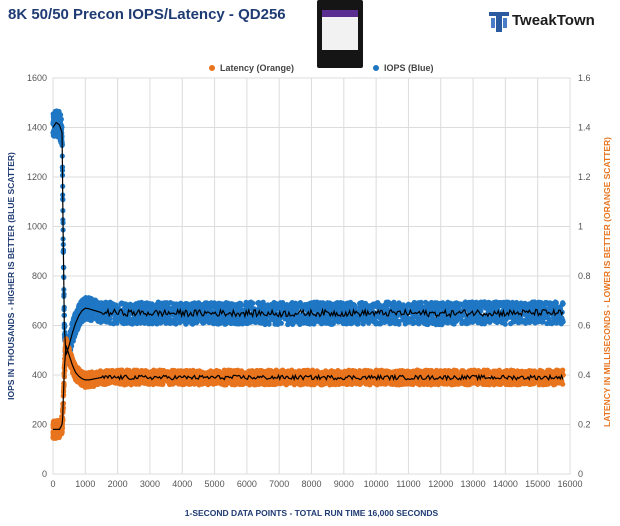  Describe the element at coordinates (340, 13) in the screenshot. I see `ssd-label-band` at that location.